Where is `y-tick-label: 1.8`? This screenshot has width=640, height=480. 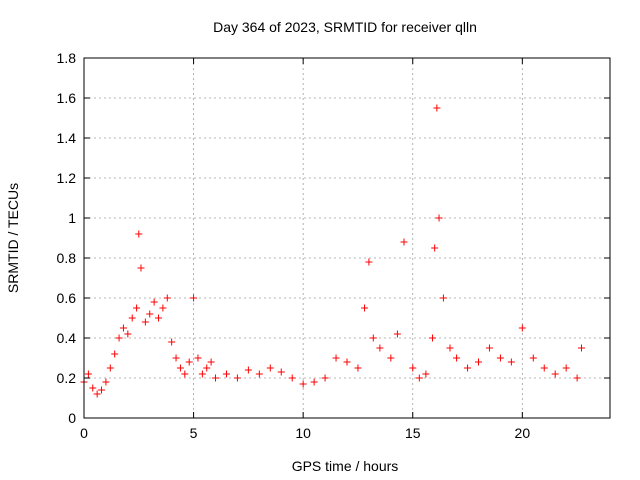
y-tick-label: 1.8 is located at coordinates (67, 58).